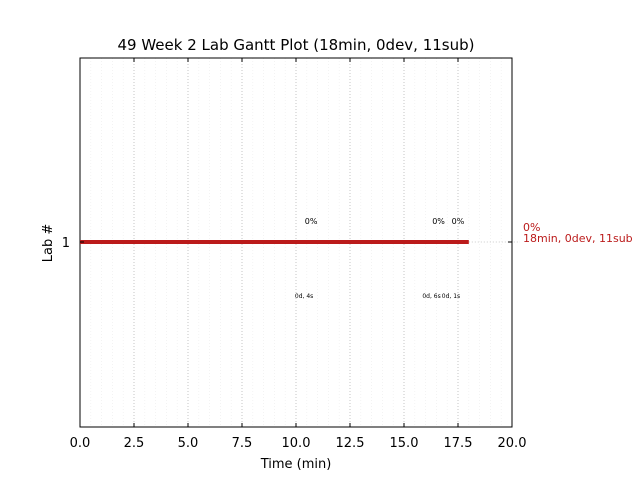 The width and height of the screenshot is (640, 480). I want to click on x-axis-label: Time (min), so click(296, 464).